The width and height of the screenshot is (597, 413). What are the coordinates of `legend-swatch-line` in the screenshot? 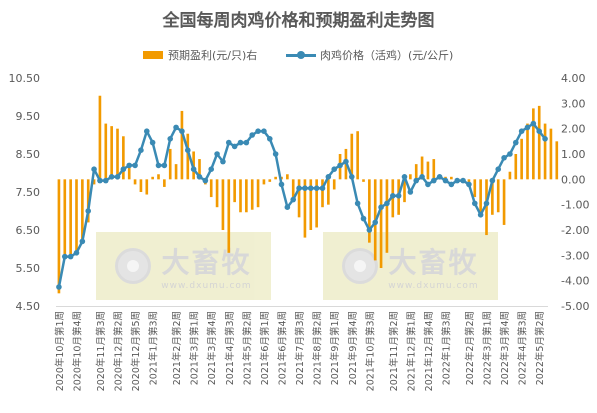 It's located at (301, 55).